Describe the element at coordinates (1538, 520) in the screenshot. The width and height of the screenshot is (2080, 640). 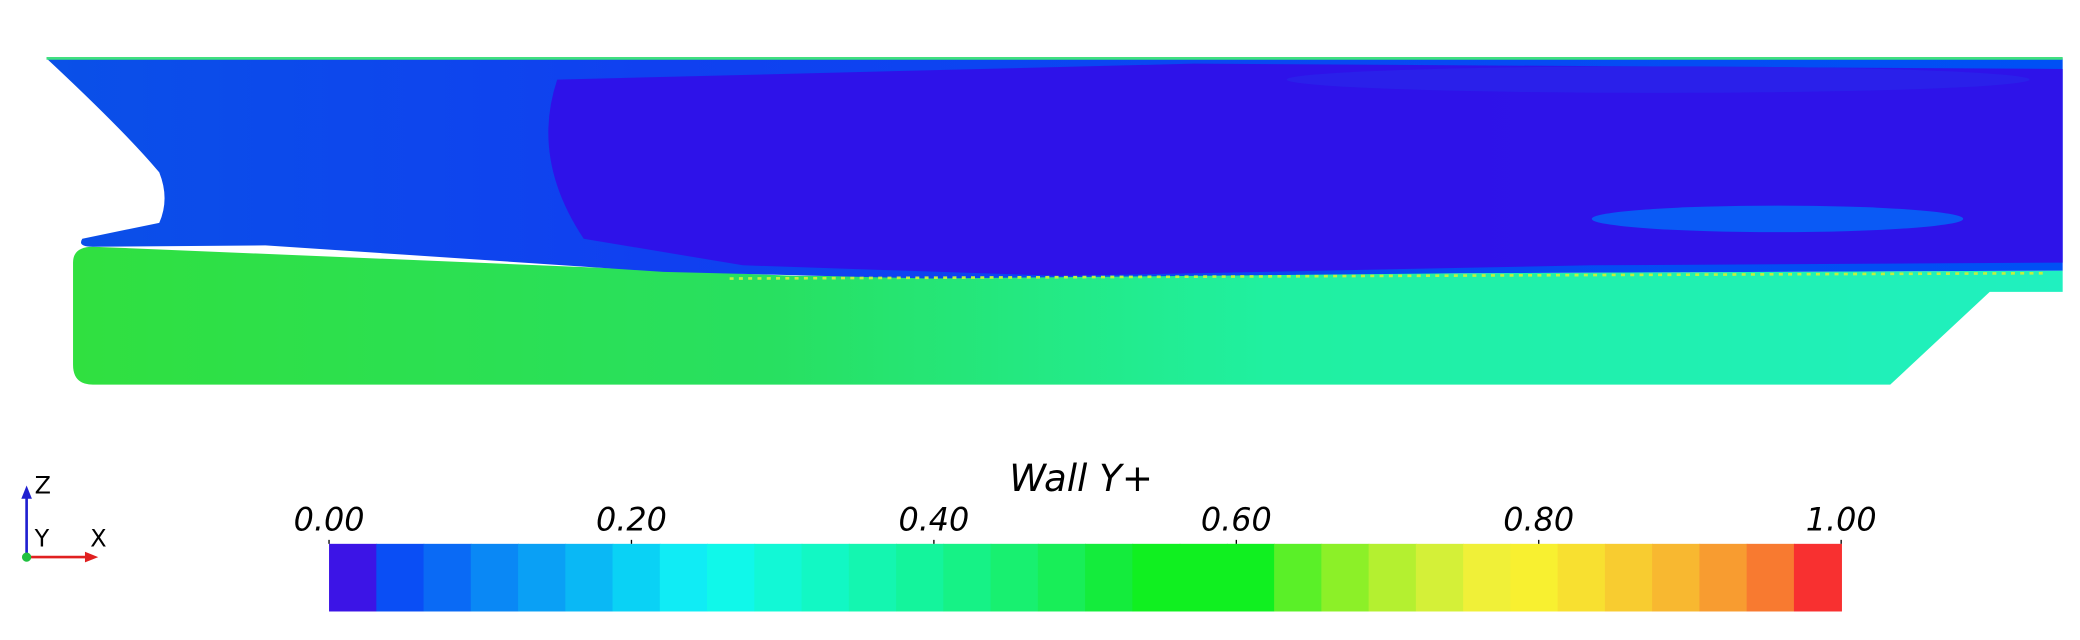
I see `colorbar-tick-label: 0.80` at that location.